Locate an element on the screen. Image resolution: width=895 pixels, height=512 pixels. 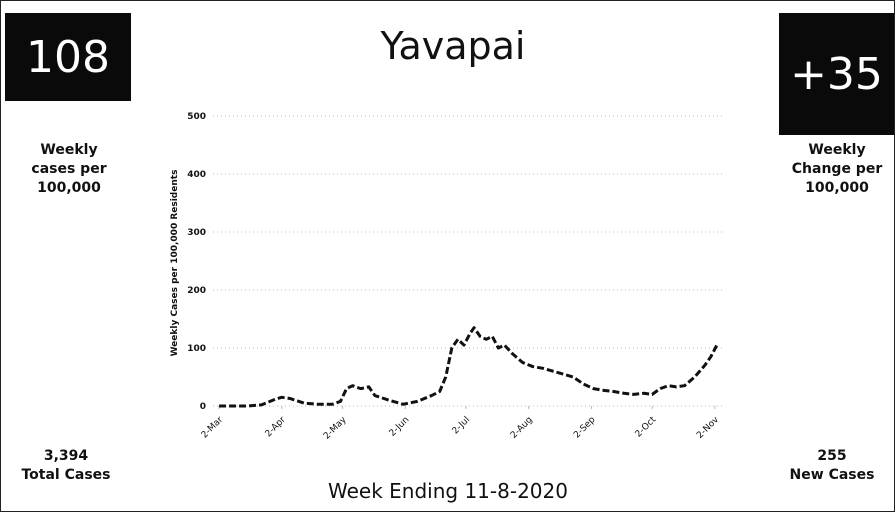
y-tick-label: 500 is located at coordinates (196, 117).